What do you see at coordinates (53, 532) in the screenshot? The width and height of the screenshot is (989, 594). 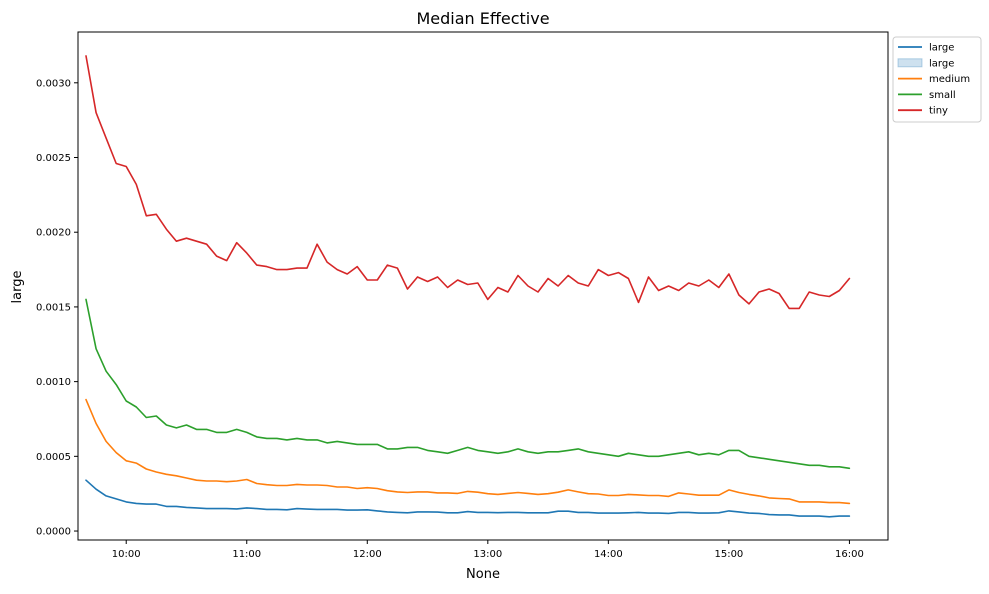 I see `y-tick-label: 0.0000` at bounding box center [53, 532].